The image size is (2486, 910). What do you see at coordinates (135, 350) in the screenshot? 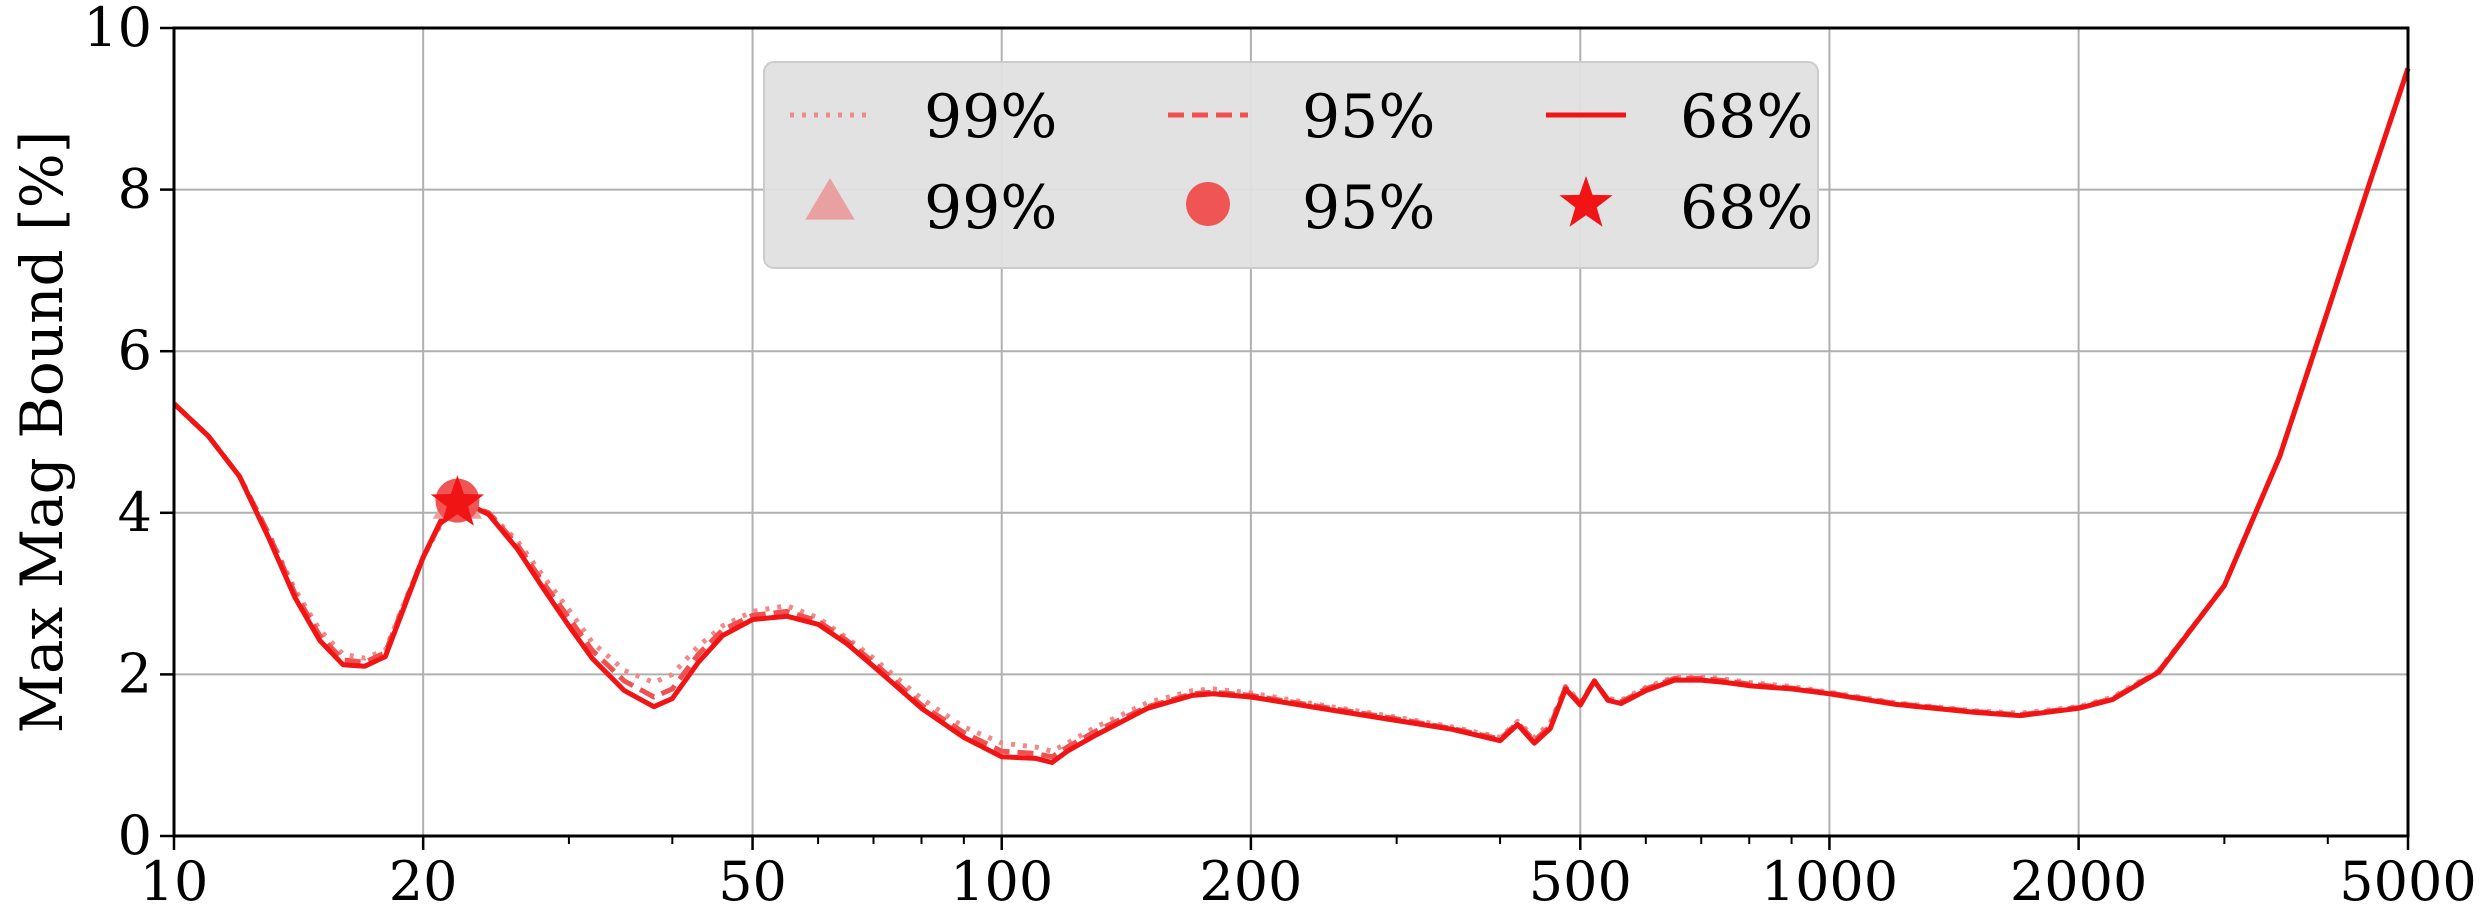
I see `y-tick-label: 6` at bounding box center [135, 350].